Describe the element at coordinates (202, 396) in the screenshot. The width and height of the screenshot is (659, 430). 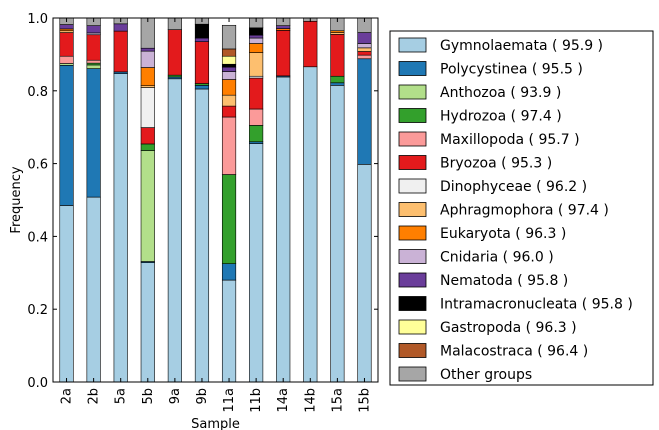
I see `x-tick-label: 9b` at that location.